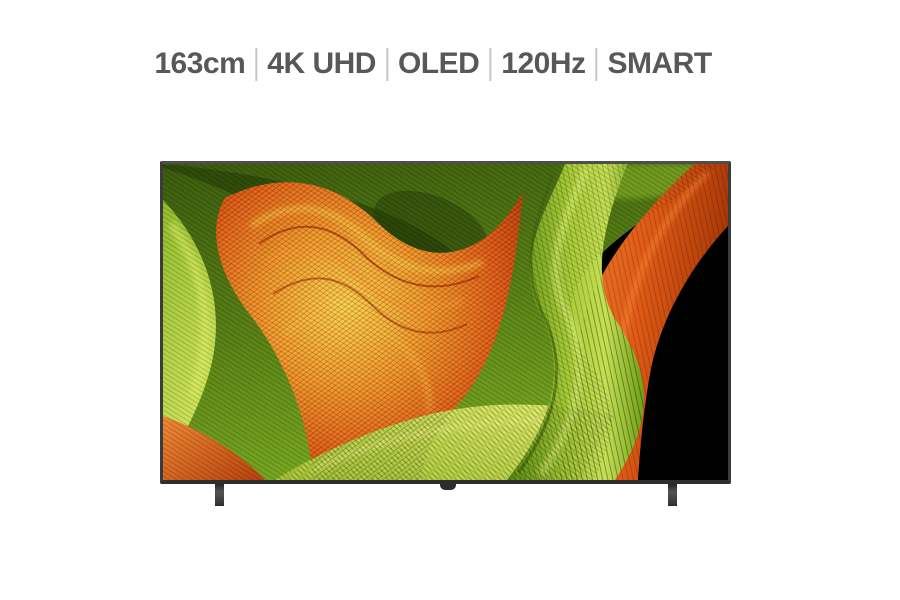 The width and height of the screenshot is (900, 600). What do you see at coordinates (200, 63) in the screenshot?
I see `spec-size: 163cm` at bounding box center [200, 63].